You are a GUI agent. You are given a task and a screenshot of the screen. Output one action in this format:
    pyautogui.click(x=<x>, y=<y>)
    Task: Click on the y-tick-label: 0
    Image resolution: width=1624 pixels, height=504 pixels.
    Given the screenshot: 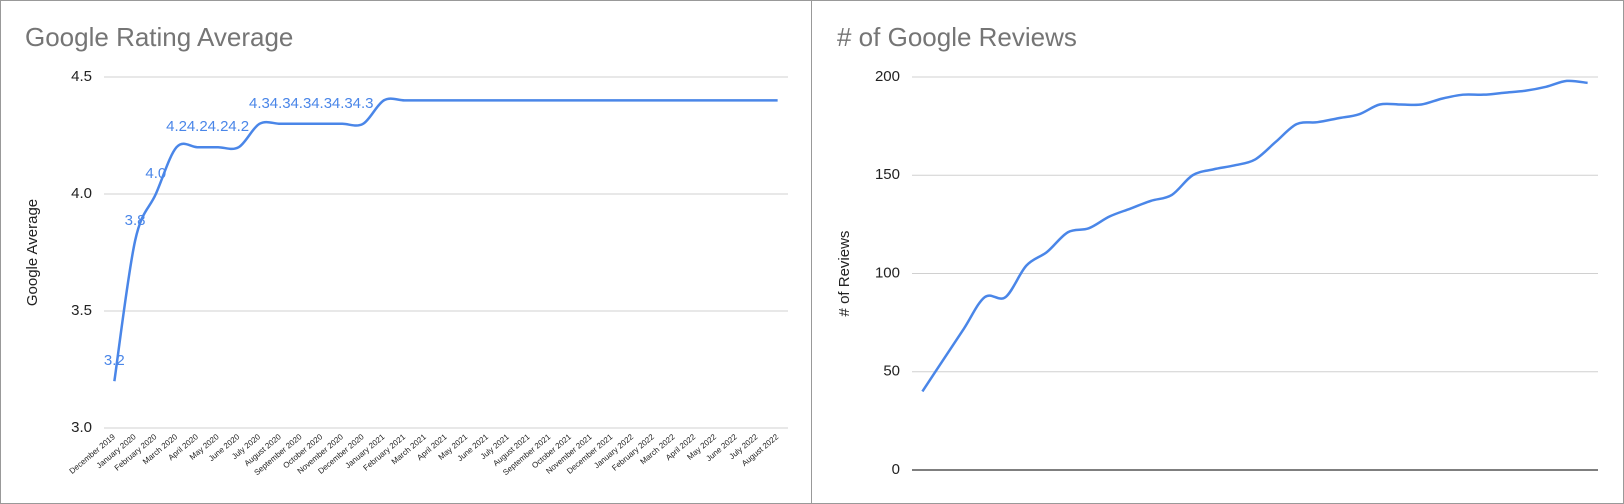 What is the action you would take?
    pyautogui.click(x=896, y=469)
    